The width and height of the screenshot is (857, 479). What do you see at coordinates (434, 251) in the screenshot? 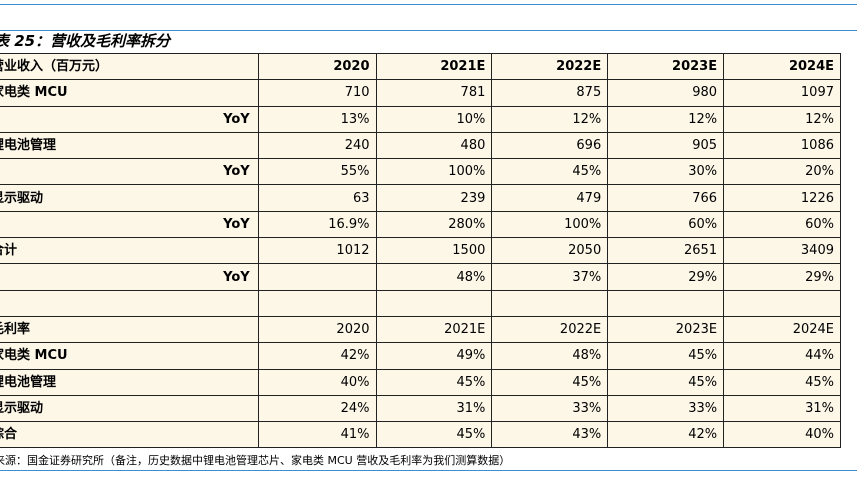
I see `cell-value: 1500` at bounding box center [434, 251].